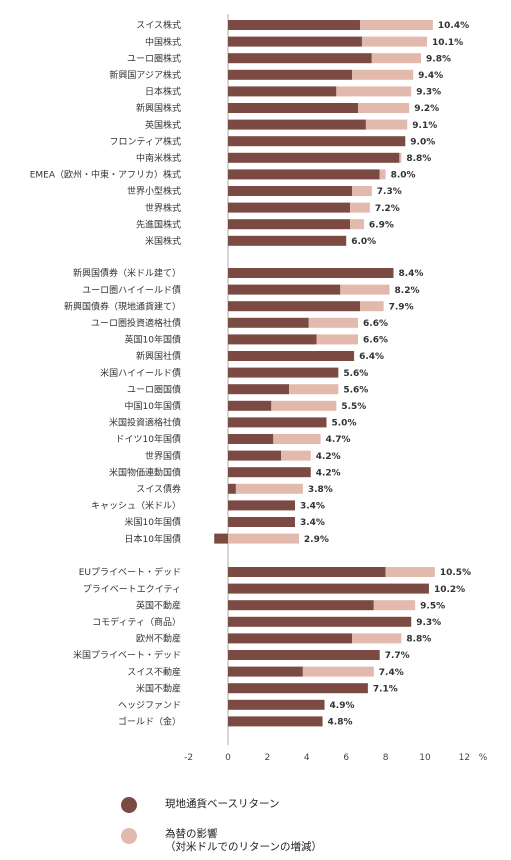 The height and width of the screenshot is (860, 511). I want to click on category-label: 中国株式, so click(163, 42).